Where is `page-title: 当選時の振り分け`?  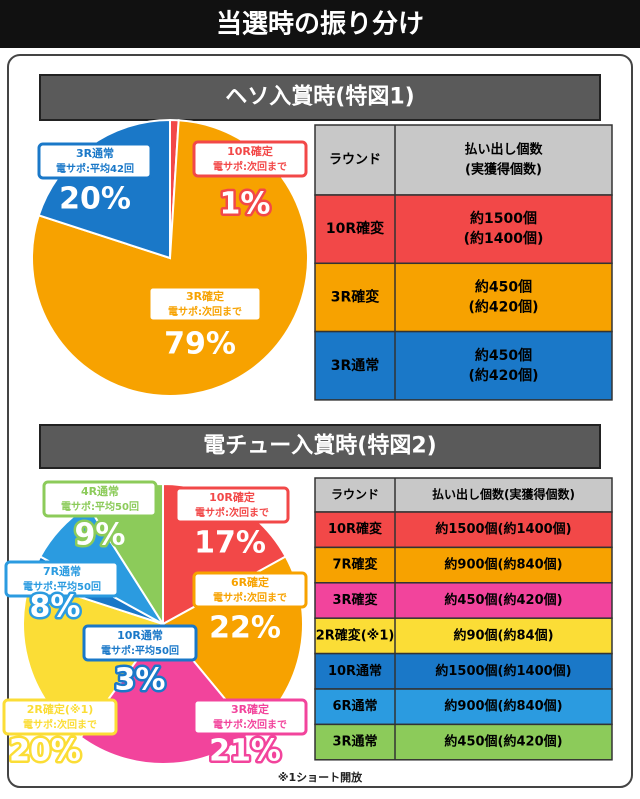 page-title: 当選時の振り分け is located at coordinates (320, 25).